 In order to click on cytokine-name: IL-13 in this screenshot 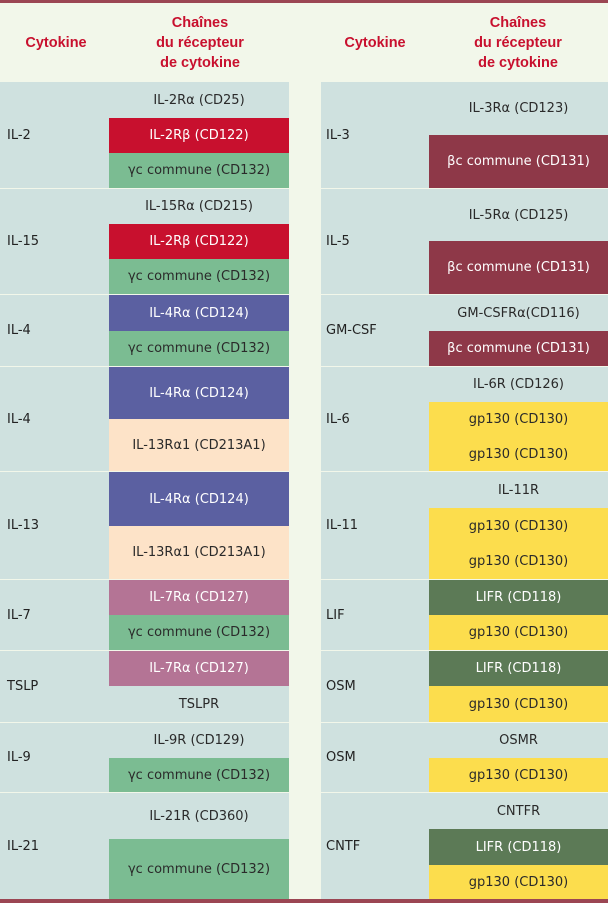, I will do `click(23, 525)`.